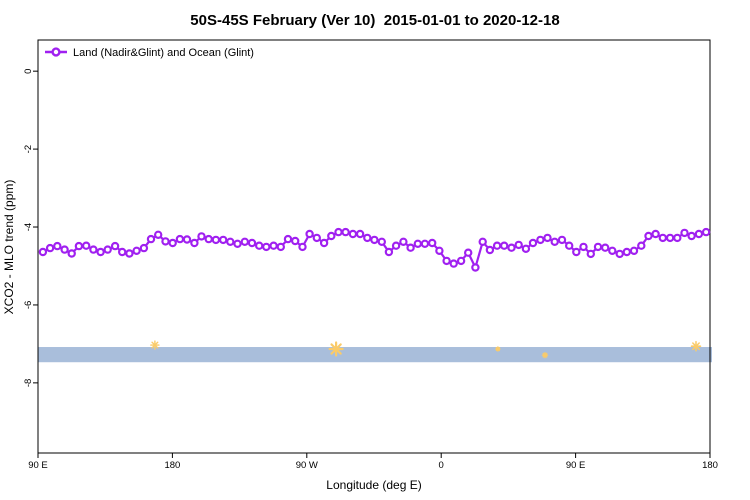  What do you see at coordinates (149, 53) in the screenshot?
I see `legend: Land (Nadir&Glint) and Ocean (Glint)` at bounding box center [149, 53].